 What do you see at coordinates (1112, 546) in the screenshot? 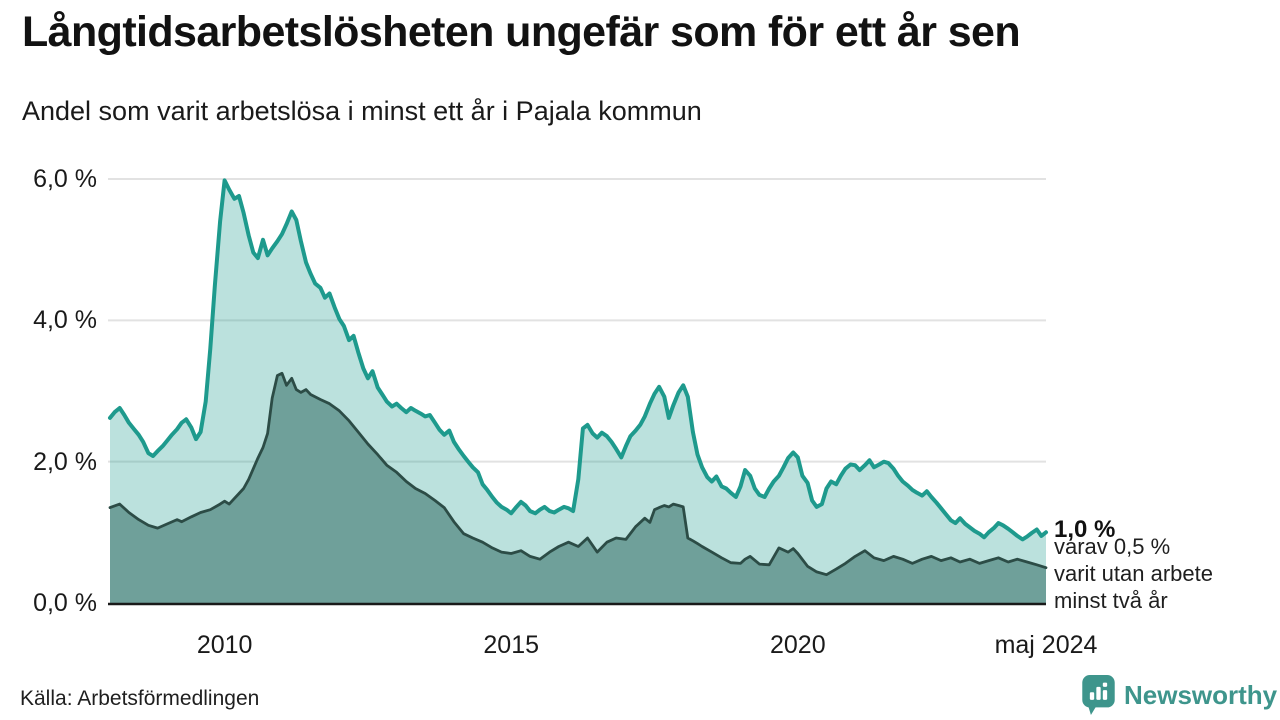
I see `breakdown-annotation-line1: varav 0,5 %` at bounding box center [1112, 546].